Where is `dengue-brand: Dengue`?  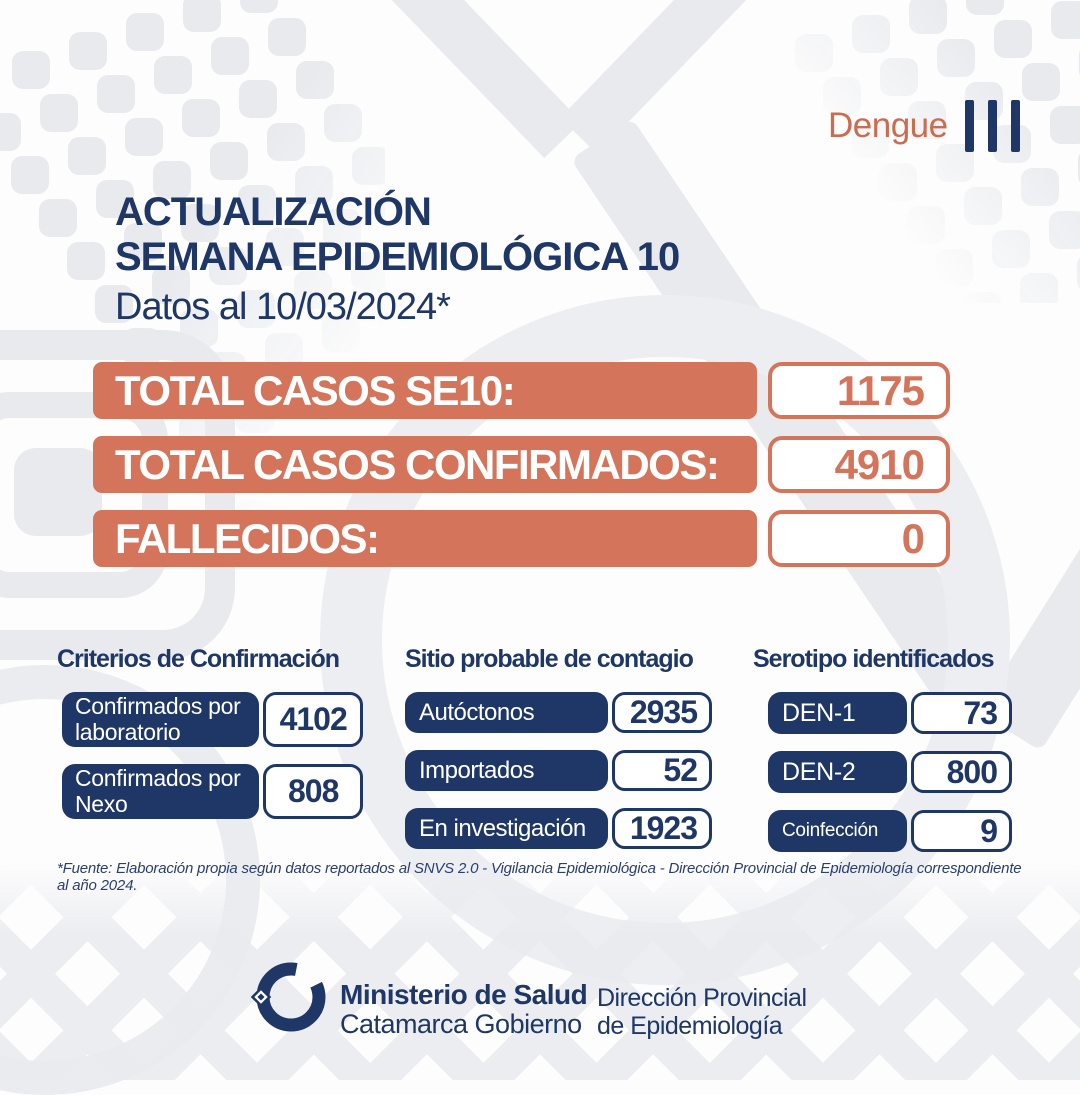 dengue-brand: Dengue is located at coordinates (924, 126).